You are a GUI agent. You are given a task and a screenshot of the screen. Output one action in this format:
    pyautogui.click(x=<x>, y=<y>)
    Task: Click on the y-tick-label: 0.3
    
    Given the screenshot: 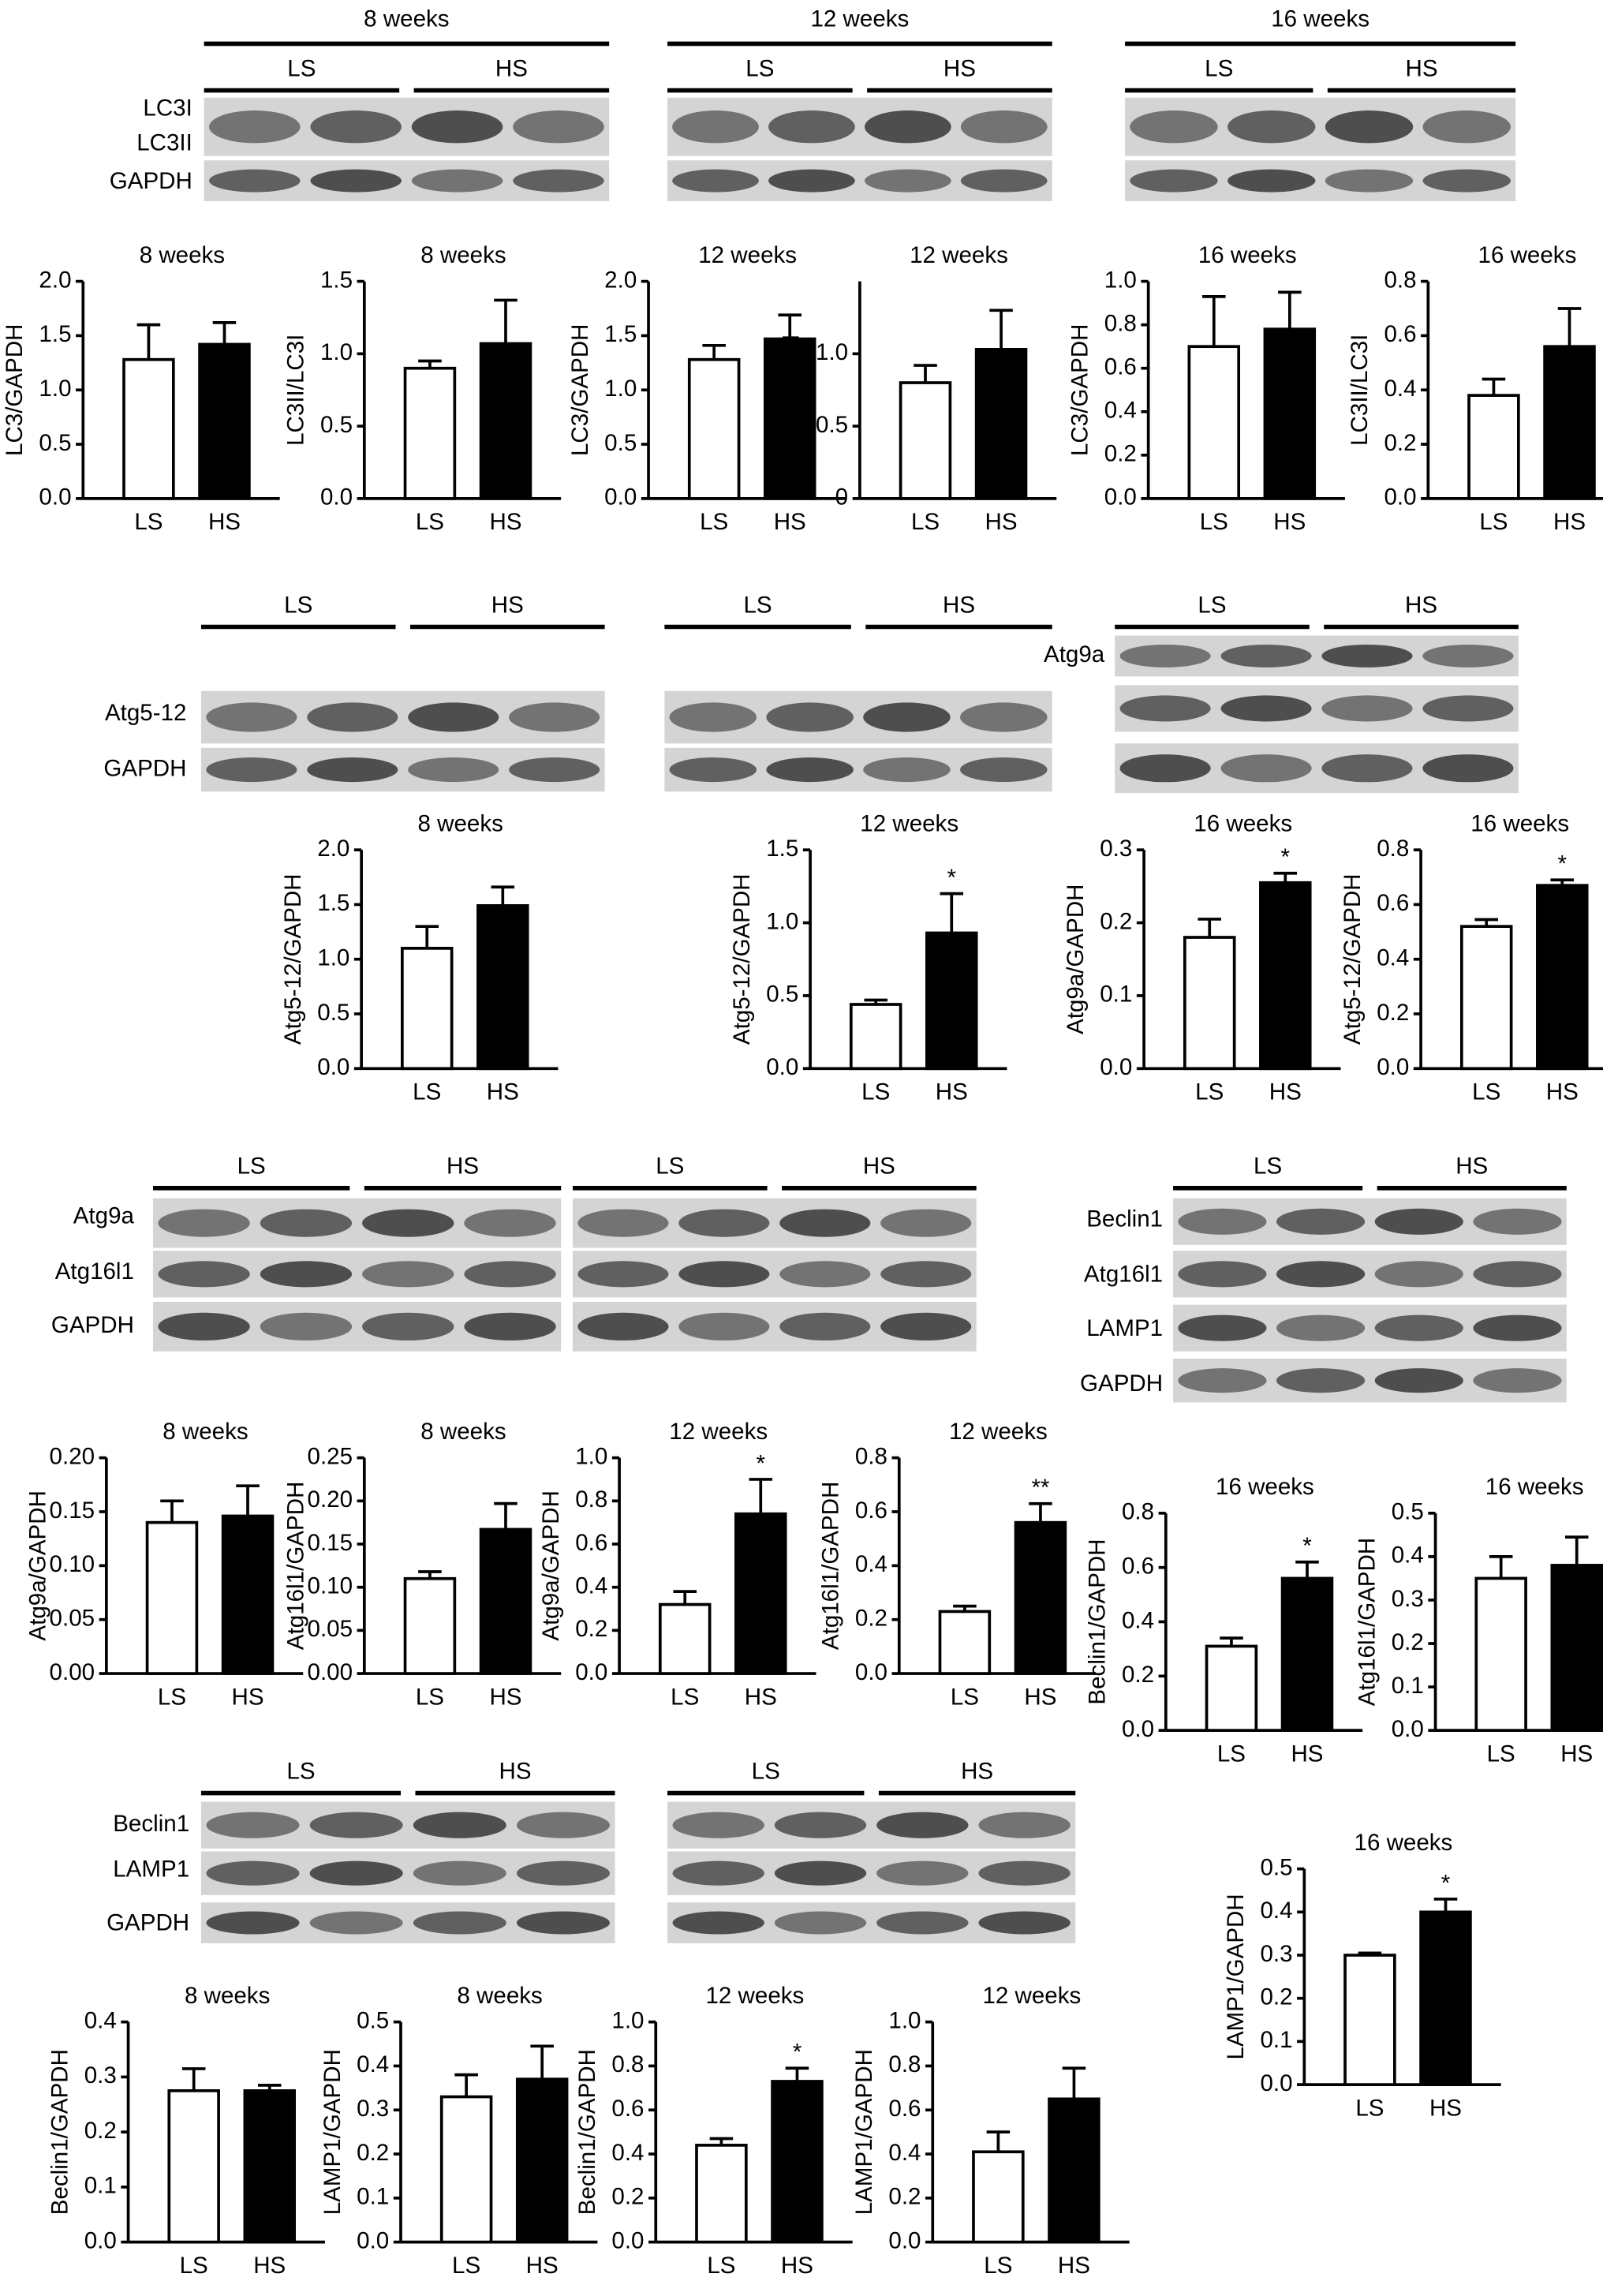 What is the action you would take?
    pyautogui.click(x=1408, y=1599)
    